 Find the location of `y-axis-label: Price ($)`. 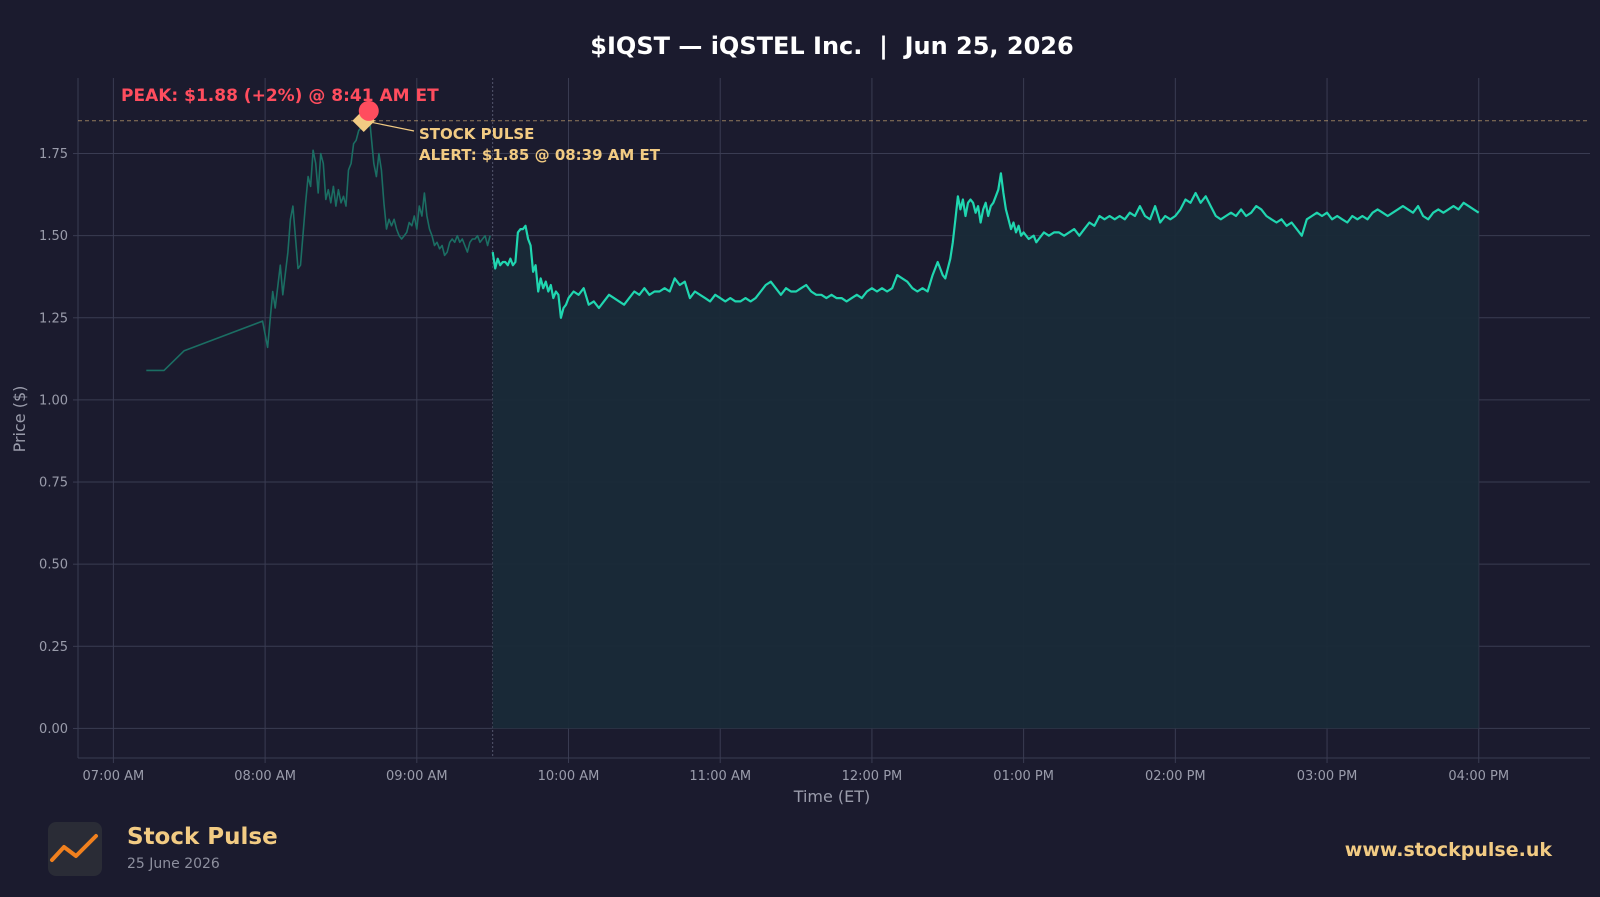

y-axis-label: Price ($) is located at coordinates (19, 419).